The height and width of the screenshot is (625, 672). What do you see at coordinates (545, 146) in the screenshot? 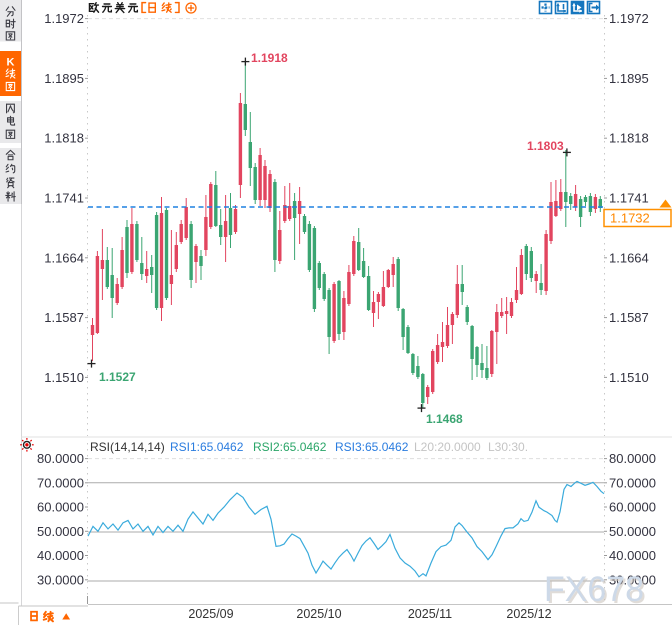
I see `svg-text: 1.1803` at bounding box center [545, 146].